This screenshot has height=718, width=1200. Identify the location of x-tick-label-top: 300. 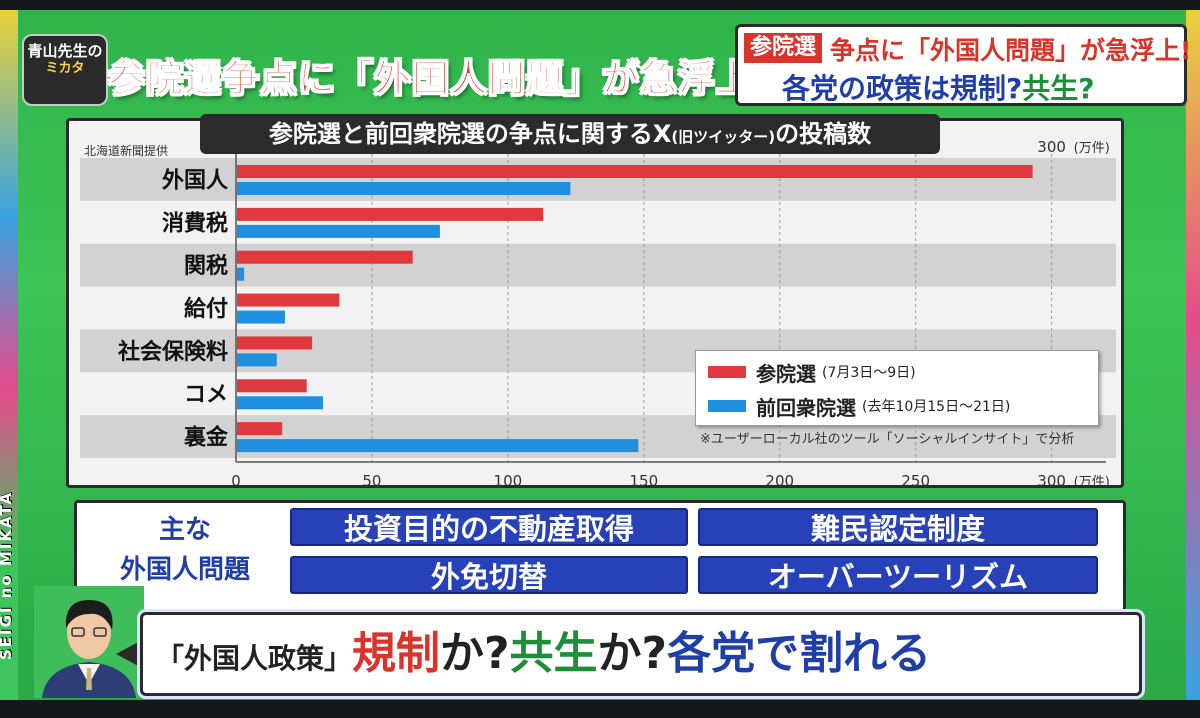
(1051, 147).